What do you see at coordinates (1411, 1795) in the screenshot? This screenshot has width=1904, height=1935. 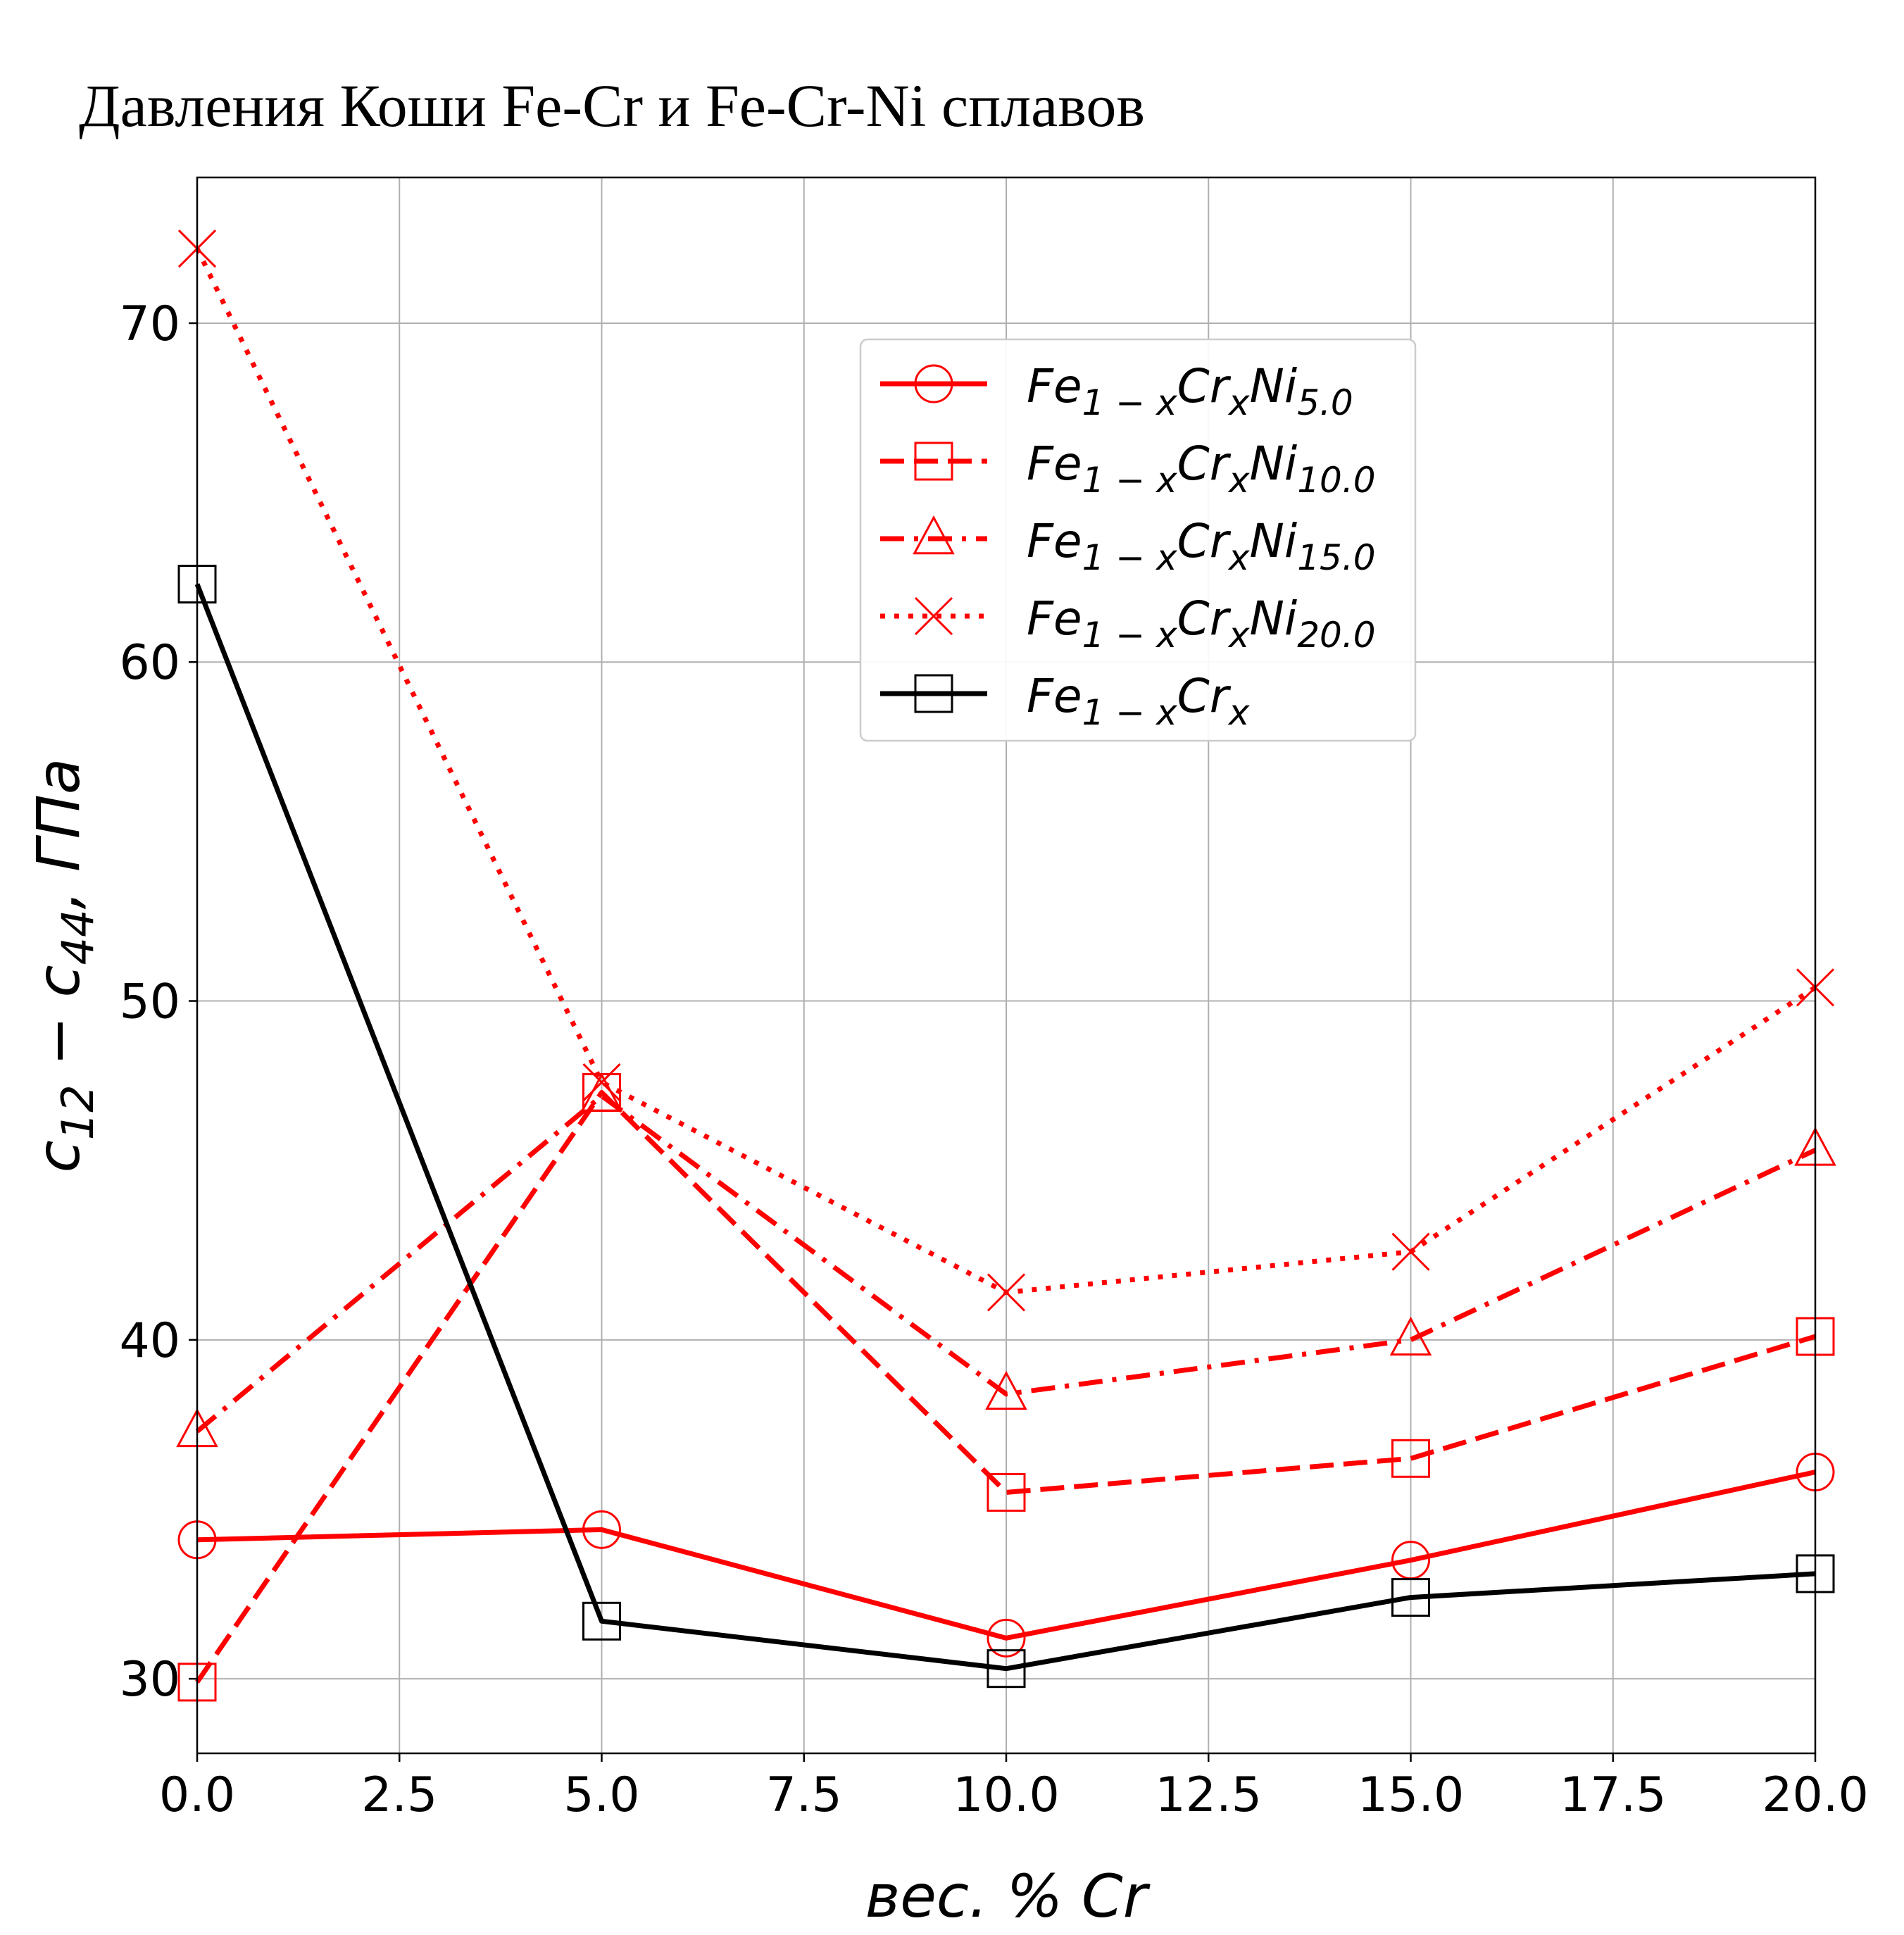 I see `x-tick-label: 15.0` at bounding box center [1411, 1795].